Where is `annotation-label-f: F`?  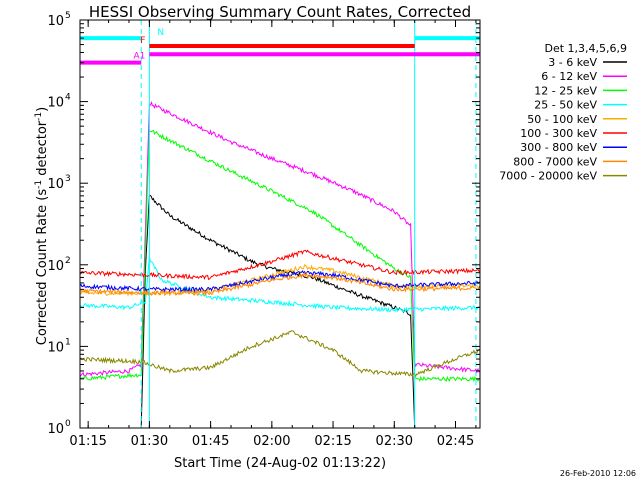 annotation-label-f: F is located at coordinates (142, 41).